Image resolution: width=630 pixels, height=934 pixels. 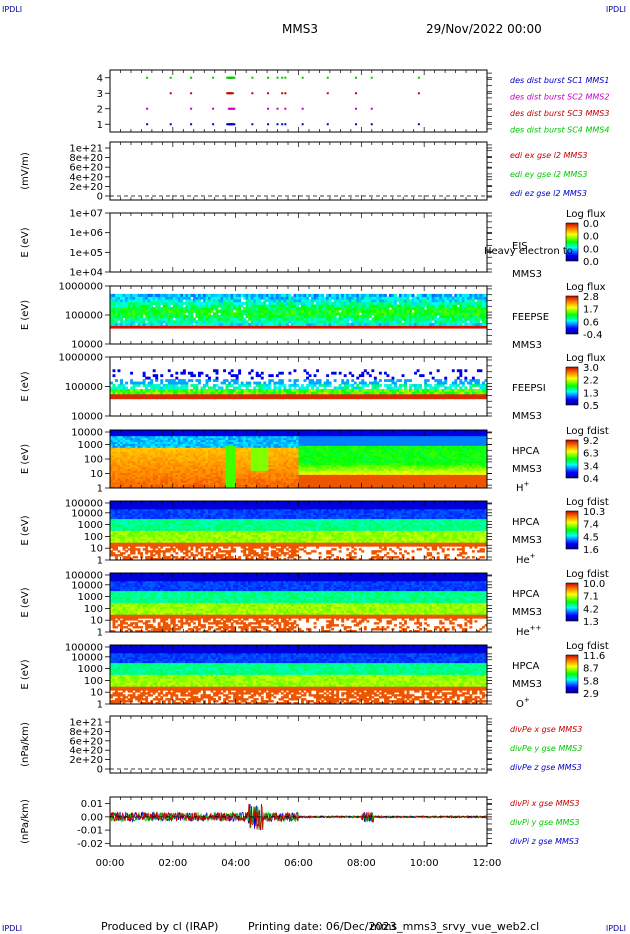 What do you see at coordinates (527, 540) in the screenshot?
I see `hpca_he-spacecraft-label: MMS3` at bounding box center [527, 540].